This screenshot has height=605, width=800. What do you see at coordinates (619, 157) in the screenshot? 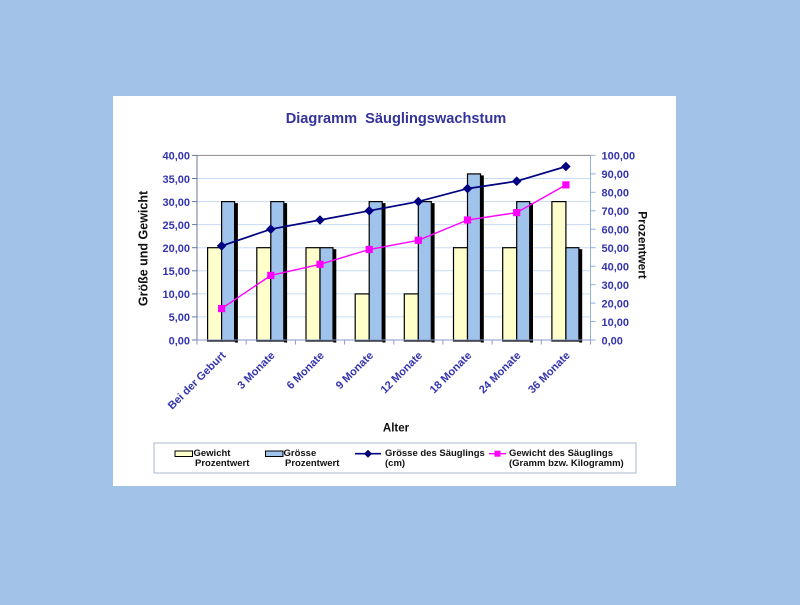
I see `svg-text: 100,00` at bounding box center [619, 157].